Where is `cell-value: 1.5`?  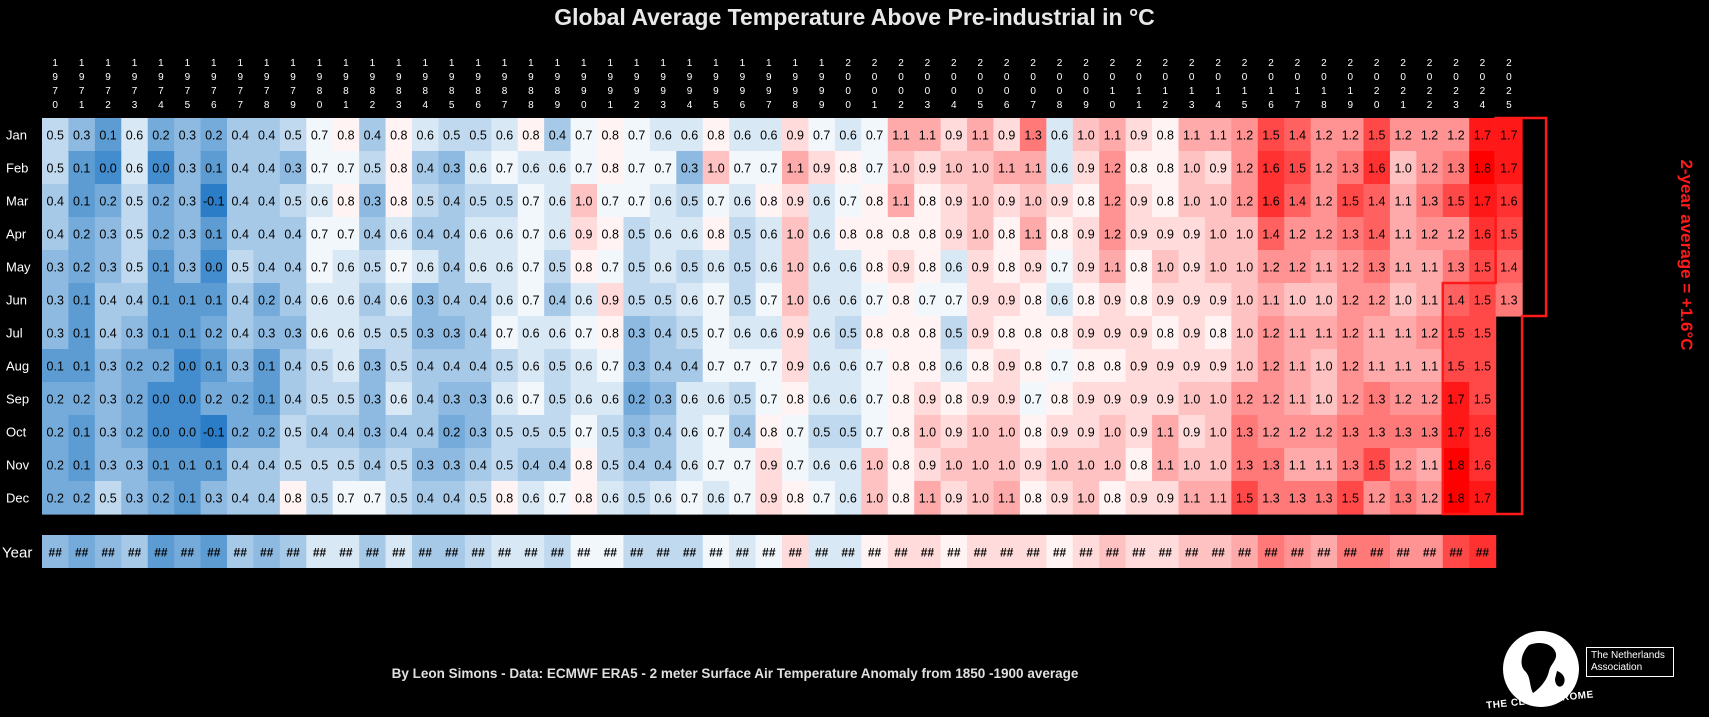
cell-value: 1.5 is located at coordinates (1376, 136).